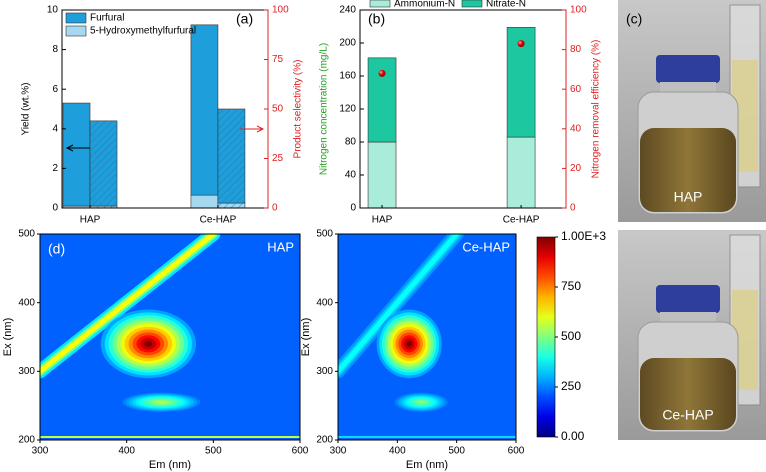 The image size is (766, 472). What do you see at coordinates (583, 236) in the screenshot?
I see `colorbar-label: 1.00E+3` at bounding box center [583, 236].